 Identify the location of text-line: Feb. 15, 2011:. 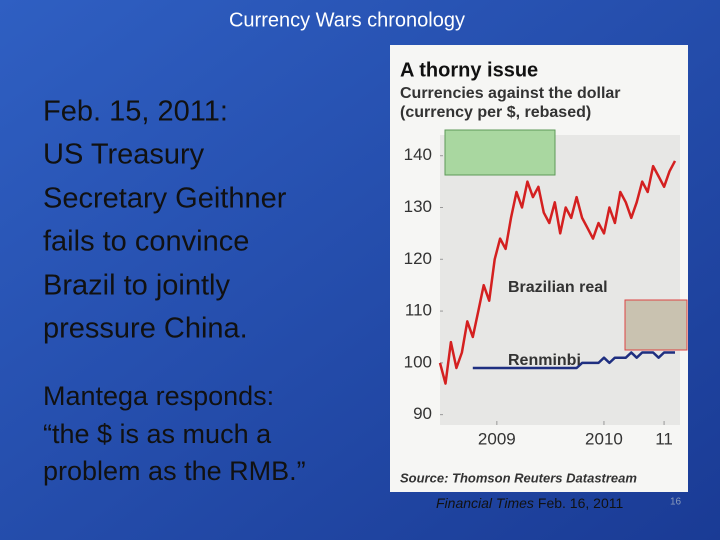
(135, 112).